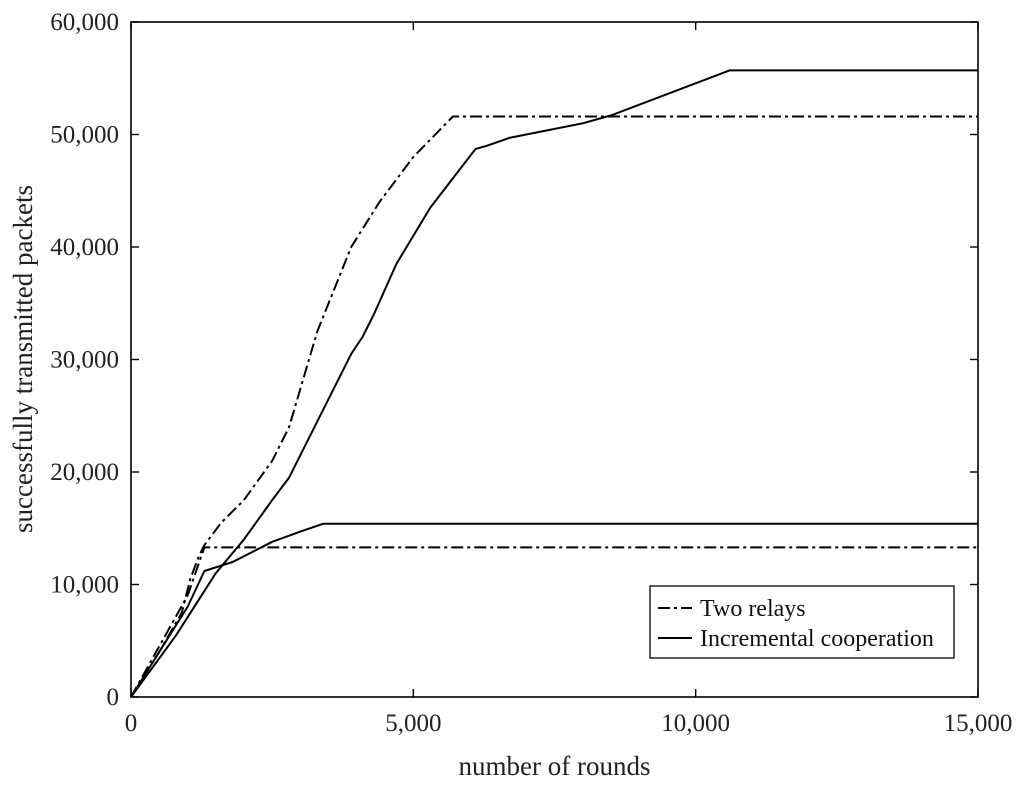  Describe the element at coordinates (84, 360) in the screenshot. I see `y-tick-label: 30,000` at that location.